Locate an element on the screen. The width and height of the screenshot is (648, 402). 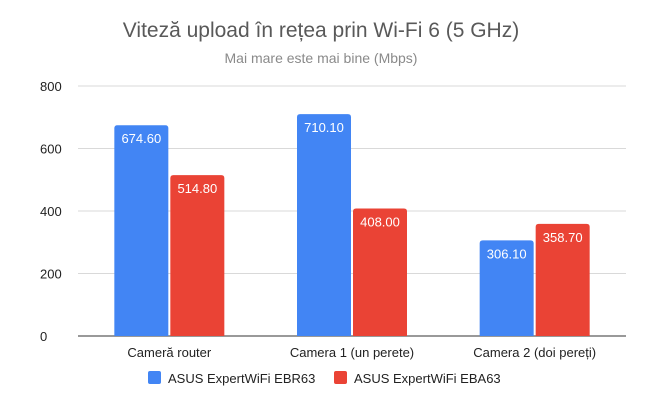
y-axis-ticks: 0 200 400 600 800 is located at coordinates (51, 211).